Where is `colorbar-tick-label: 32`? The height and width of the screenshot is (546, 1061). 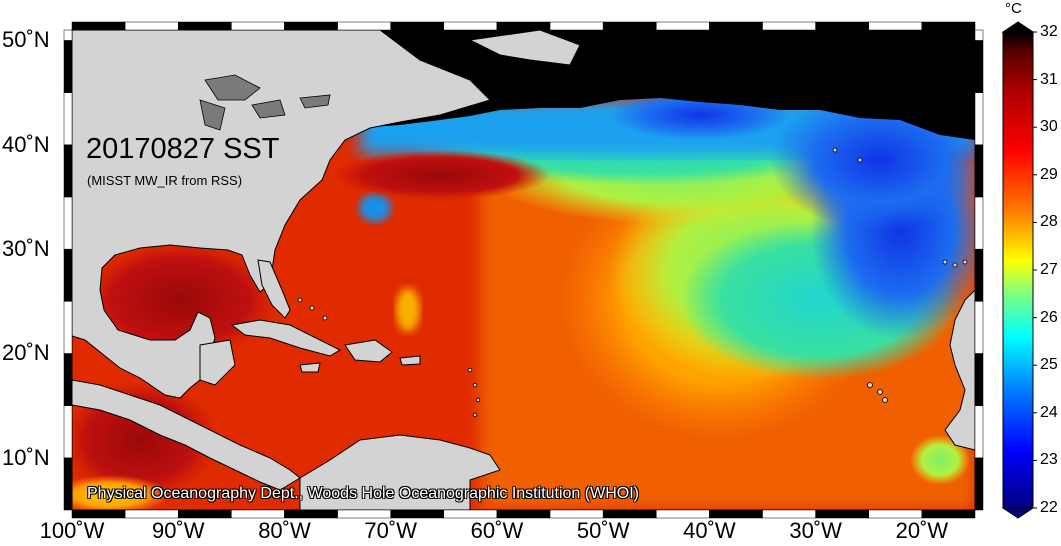
colorbar-tick-label: 32 is located at coordinates (1049, 31).